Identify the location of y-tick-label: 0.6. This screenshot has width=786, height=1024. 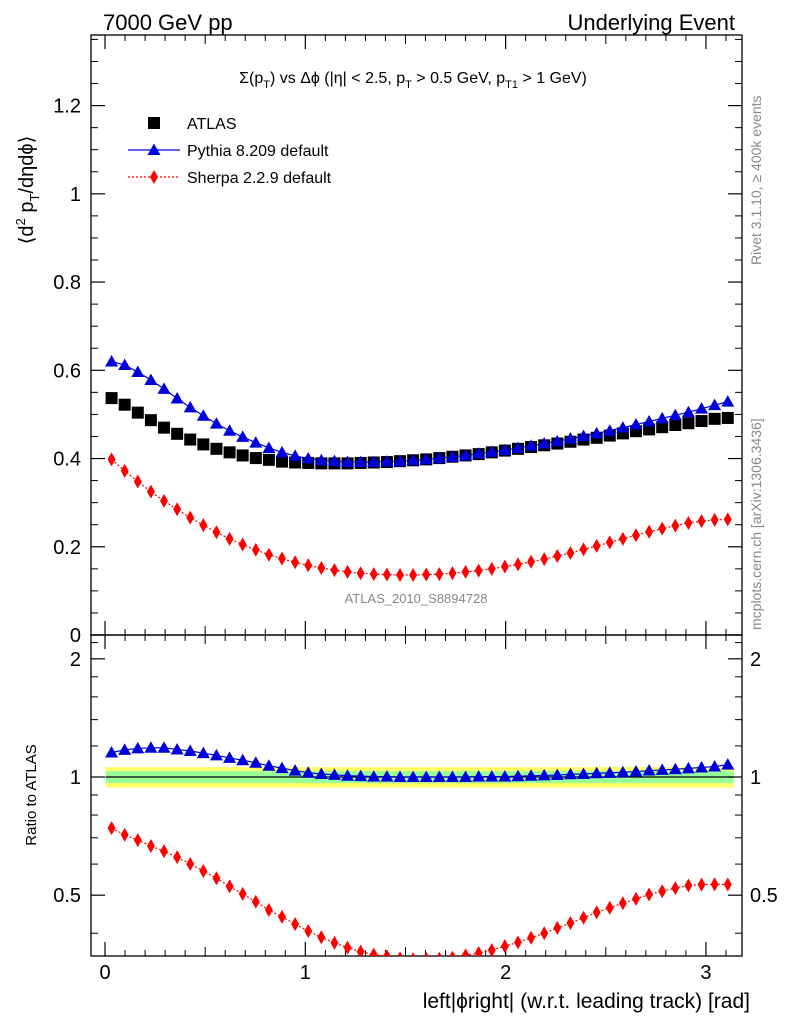
(67, 371).